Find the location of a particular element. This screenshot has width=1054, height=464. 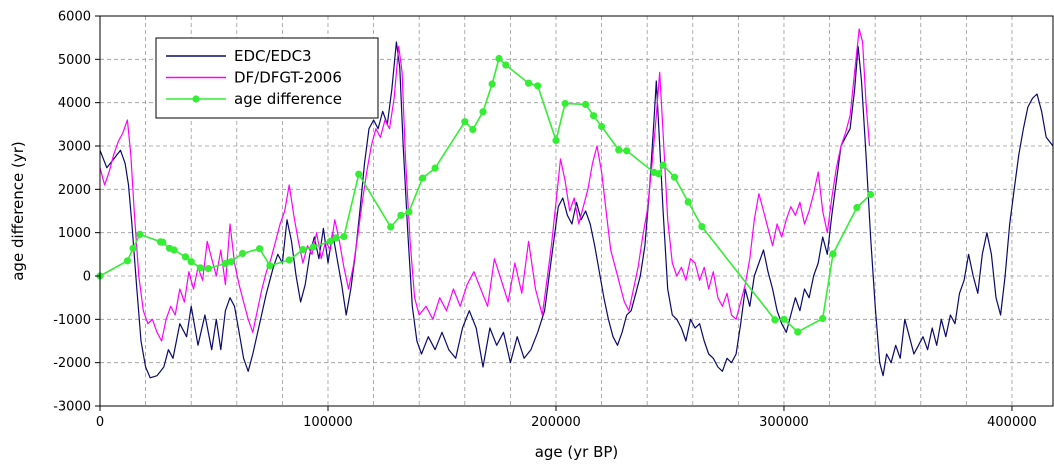

y-tick-label: -1000 is located at coordinates (72, 320).